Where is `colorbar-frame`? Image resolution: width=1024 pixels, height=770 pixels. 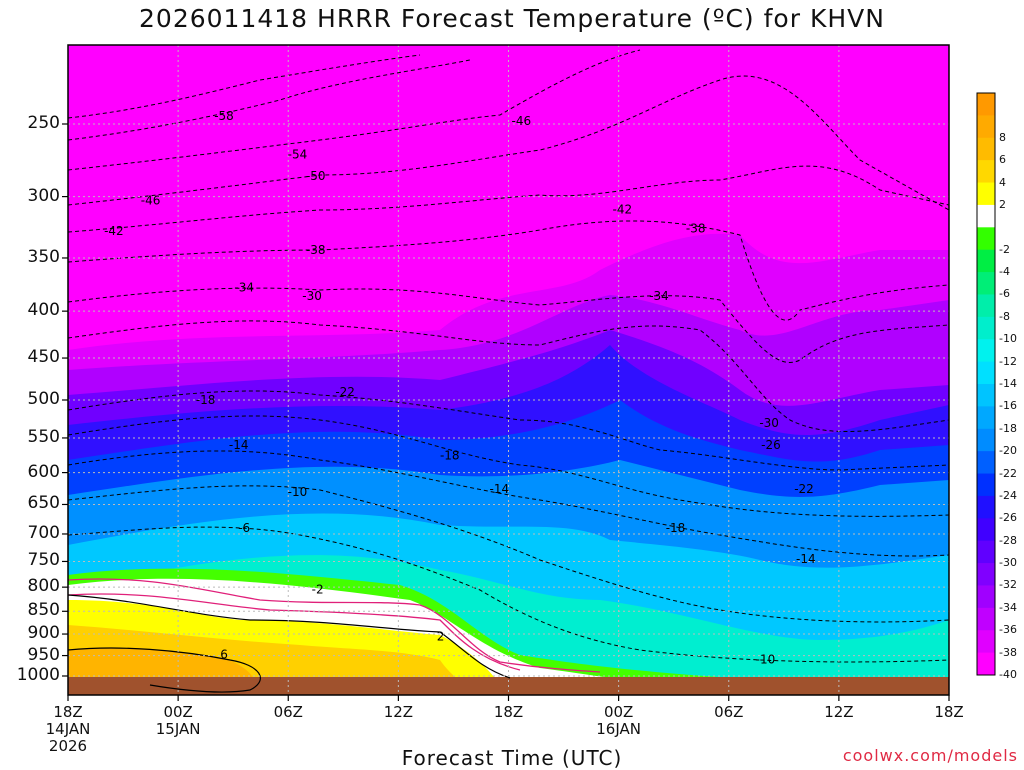 colorbar-frame is located at coordinates (986, 384).